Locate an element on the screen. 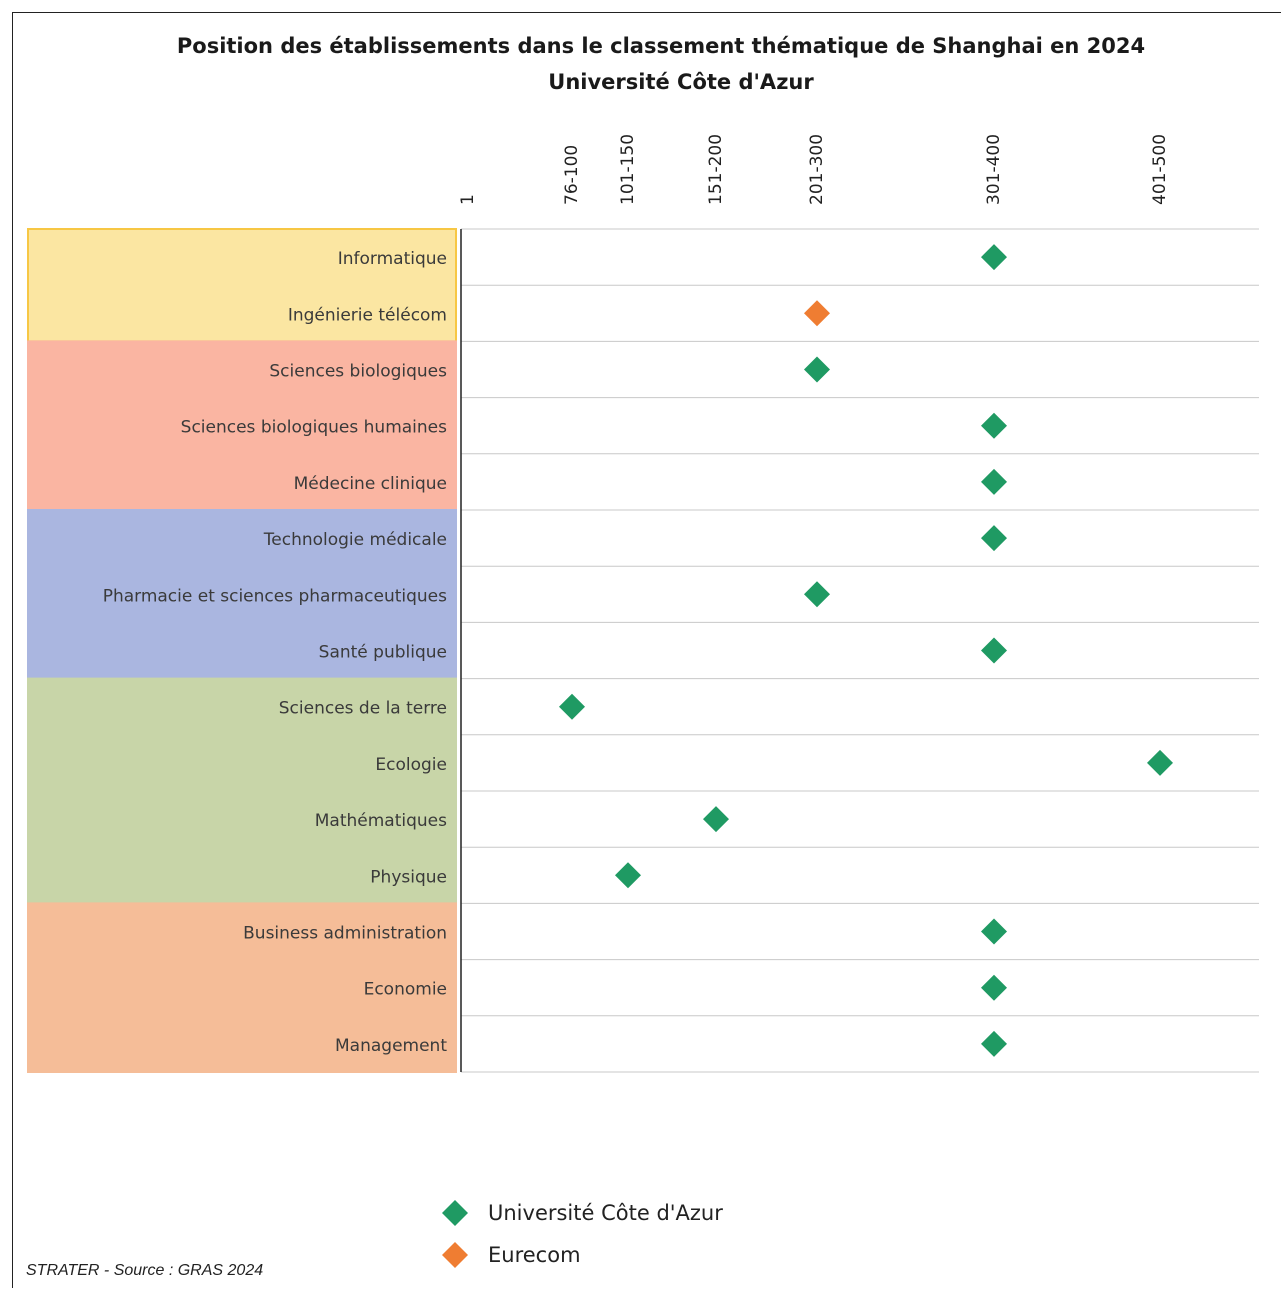  category-label: Informatique is located at coordinates (392, 259).